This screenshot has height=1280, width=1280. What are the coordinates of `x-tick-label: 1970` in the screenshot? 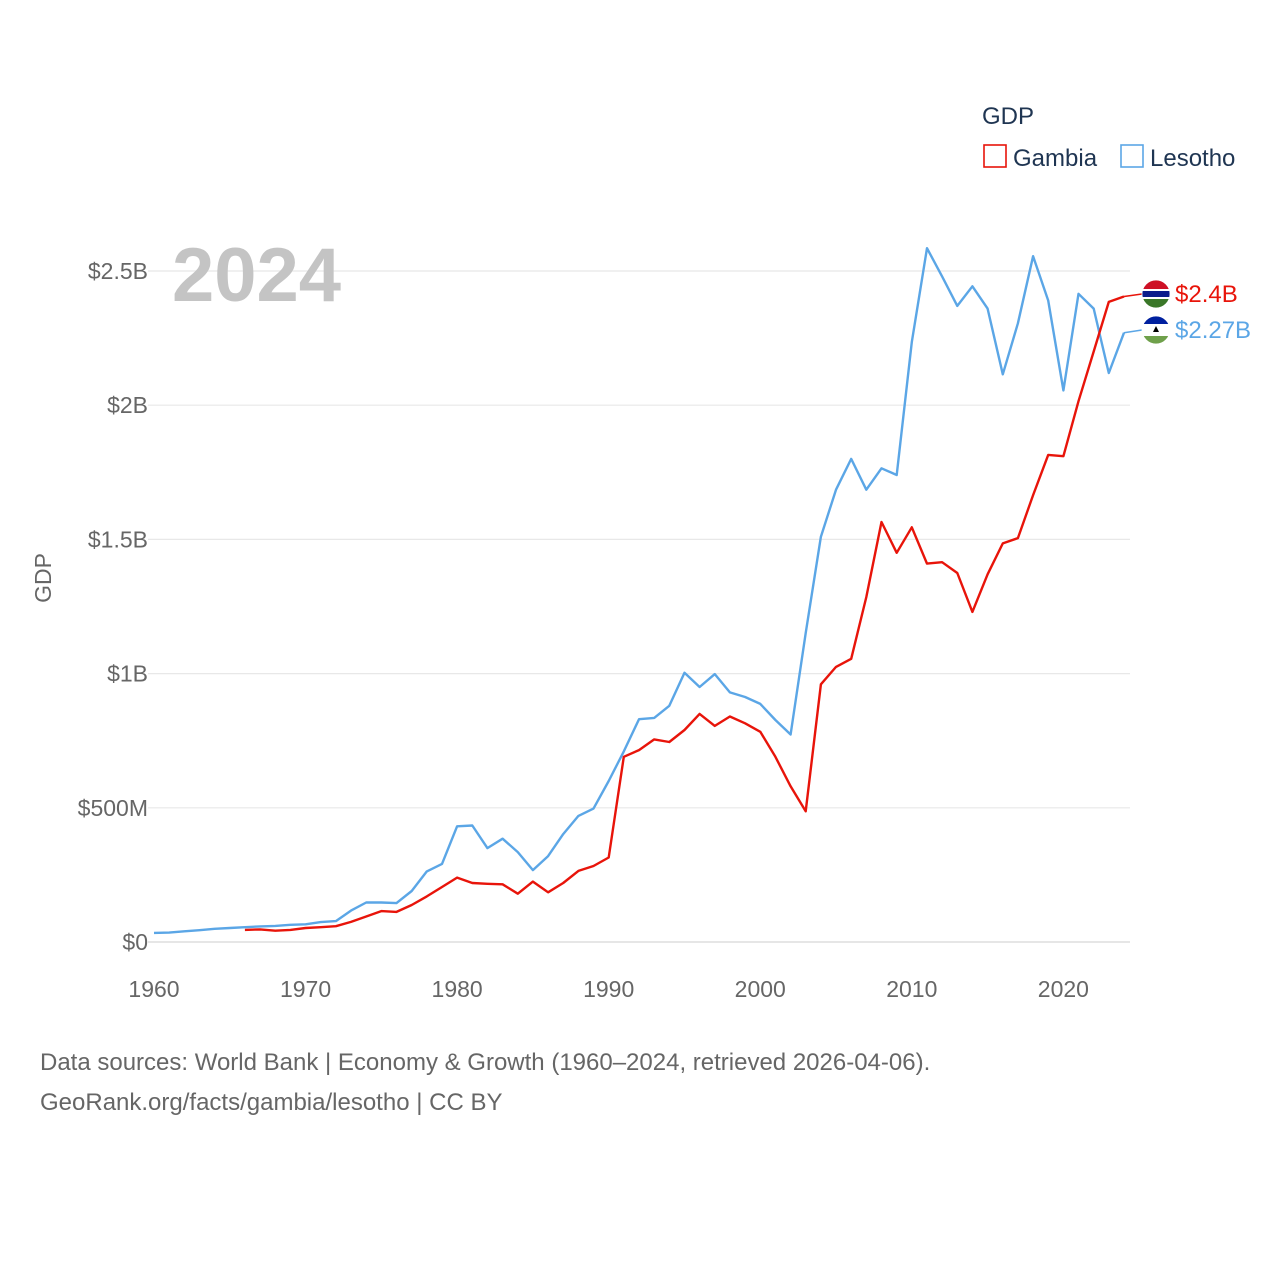 It's located at (305, 989).